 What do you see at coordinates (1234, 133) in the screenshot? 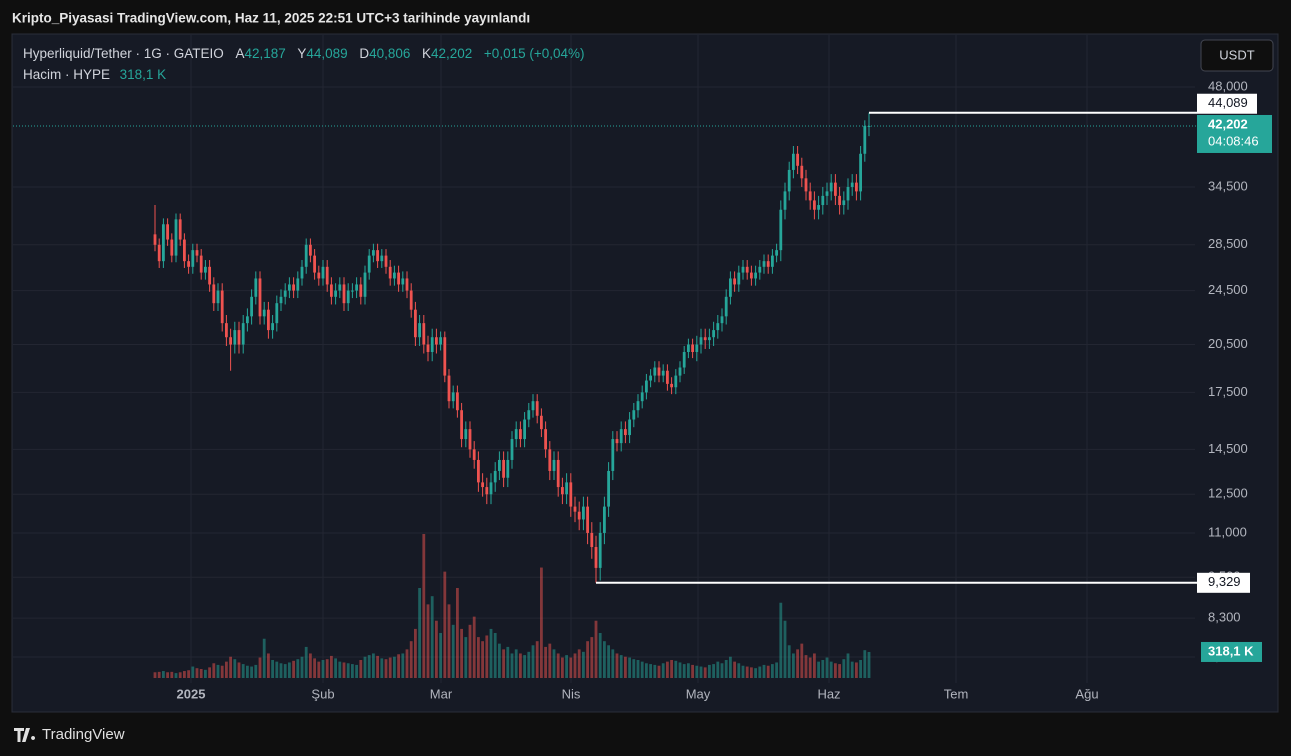
I see `last-tag-box` at bounding box center [1234, 133].